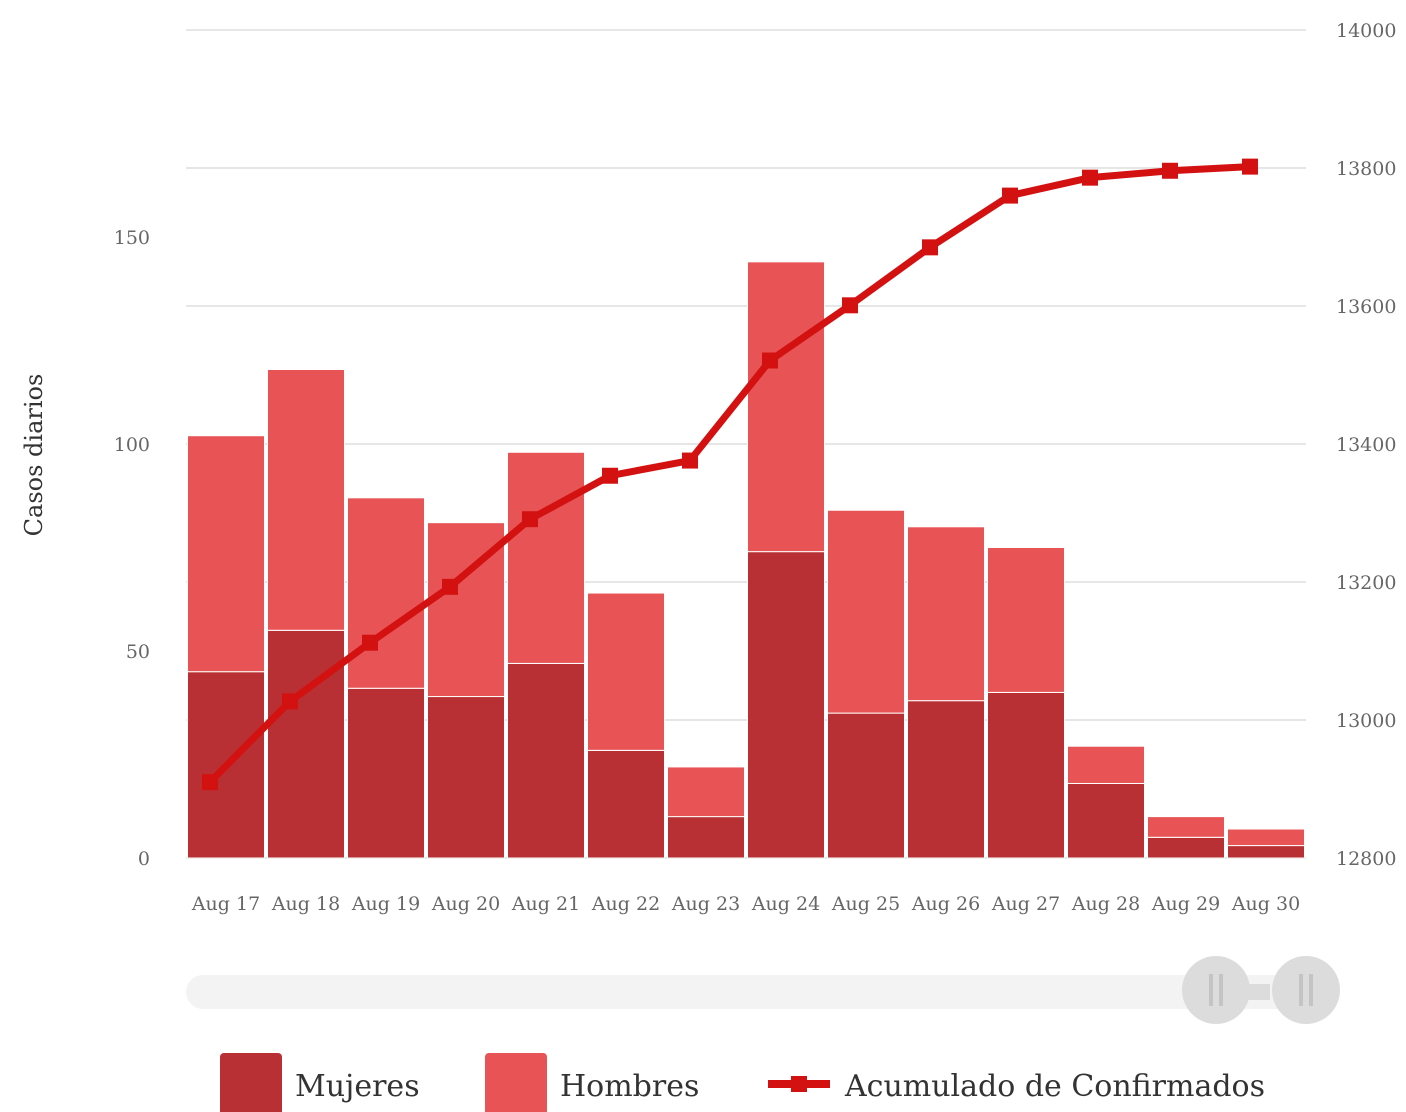 This screenshot has height=1112, width=1406. I want to click on x-tick-label: Aug 23, so click(705, 904).